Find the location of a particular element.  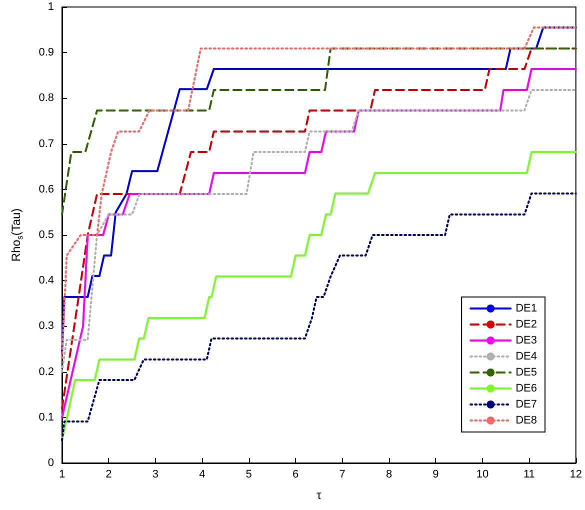

y-tick-label: 0.2 is located at coordinates (46, 372).